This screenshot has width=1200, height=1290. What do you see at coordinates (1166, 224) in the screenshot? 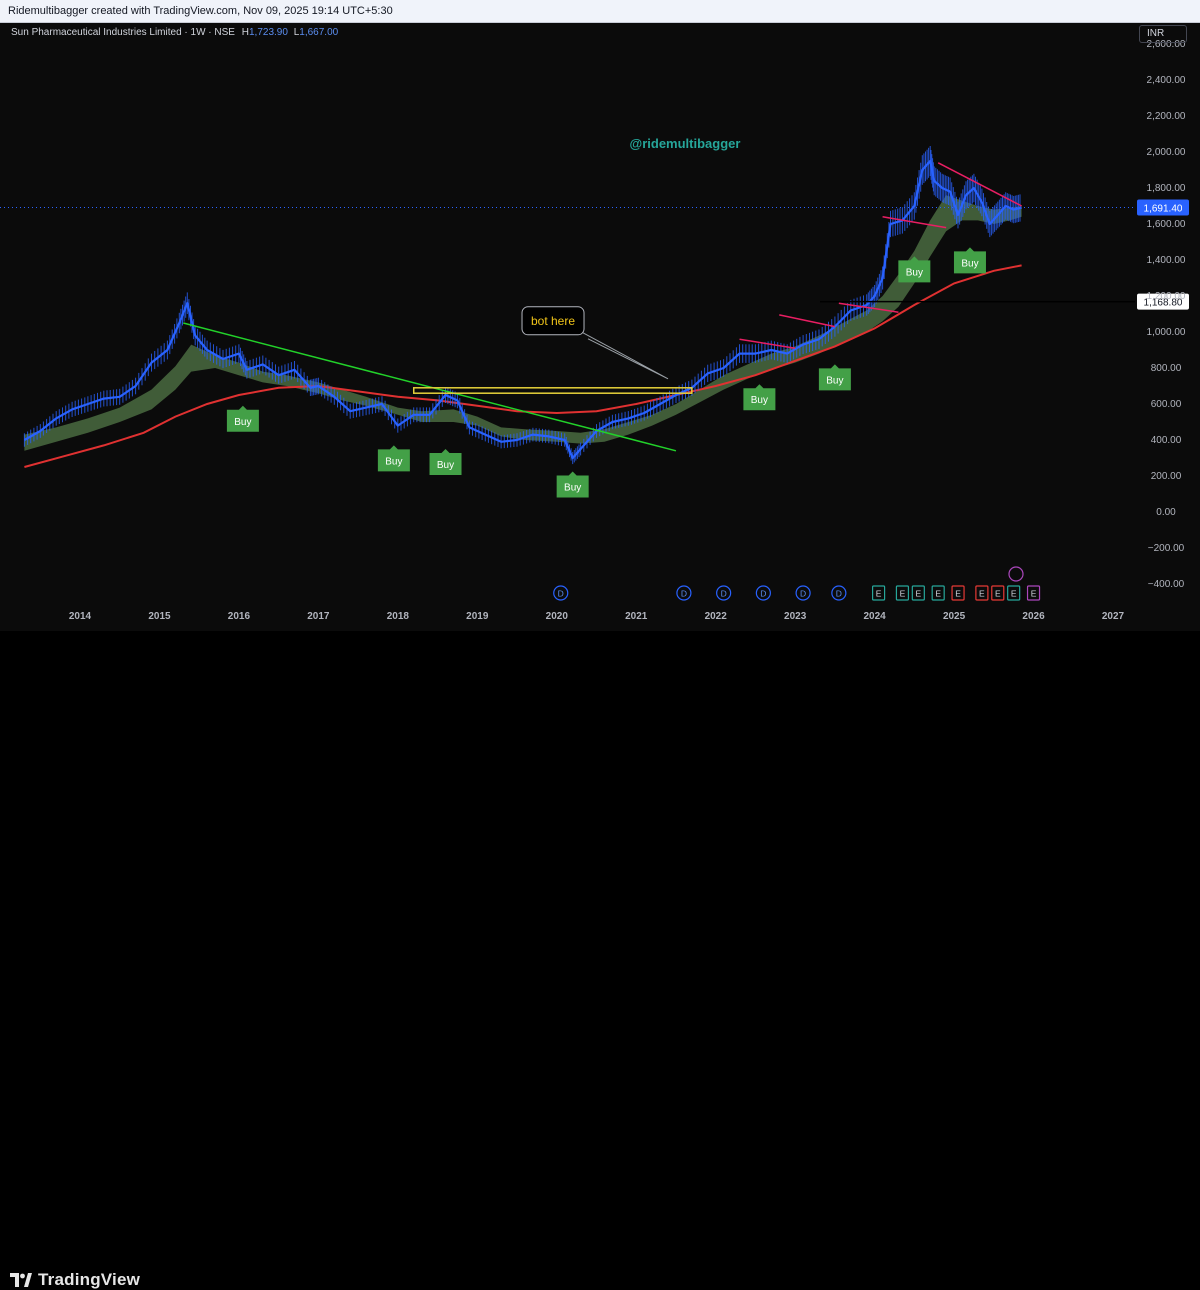
I see `y-tick-label: 1,600.00` at bounding box center [1166, 224].